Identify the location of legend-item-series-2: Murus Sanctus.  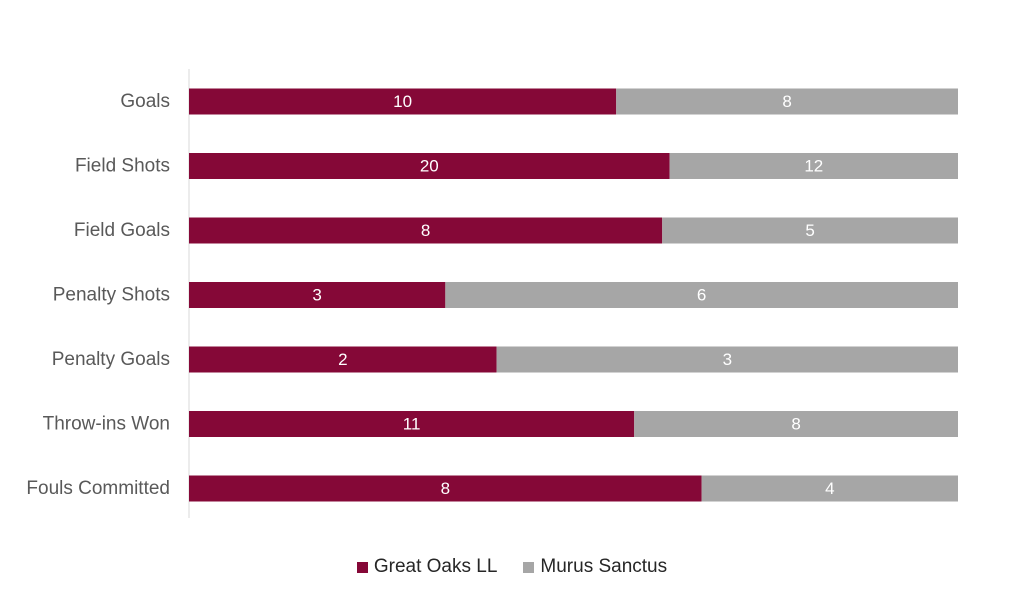
(595, 567).